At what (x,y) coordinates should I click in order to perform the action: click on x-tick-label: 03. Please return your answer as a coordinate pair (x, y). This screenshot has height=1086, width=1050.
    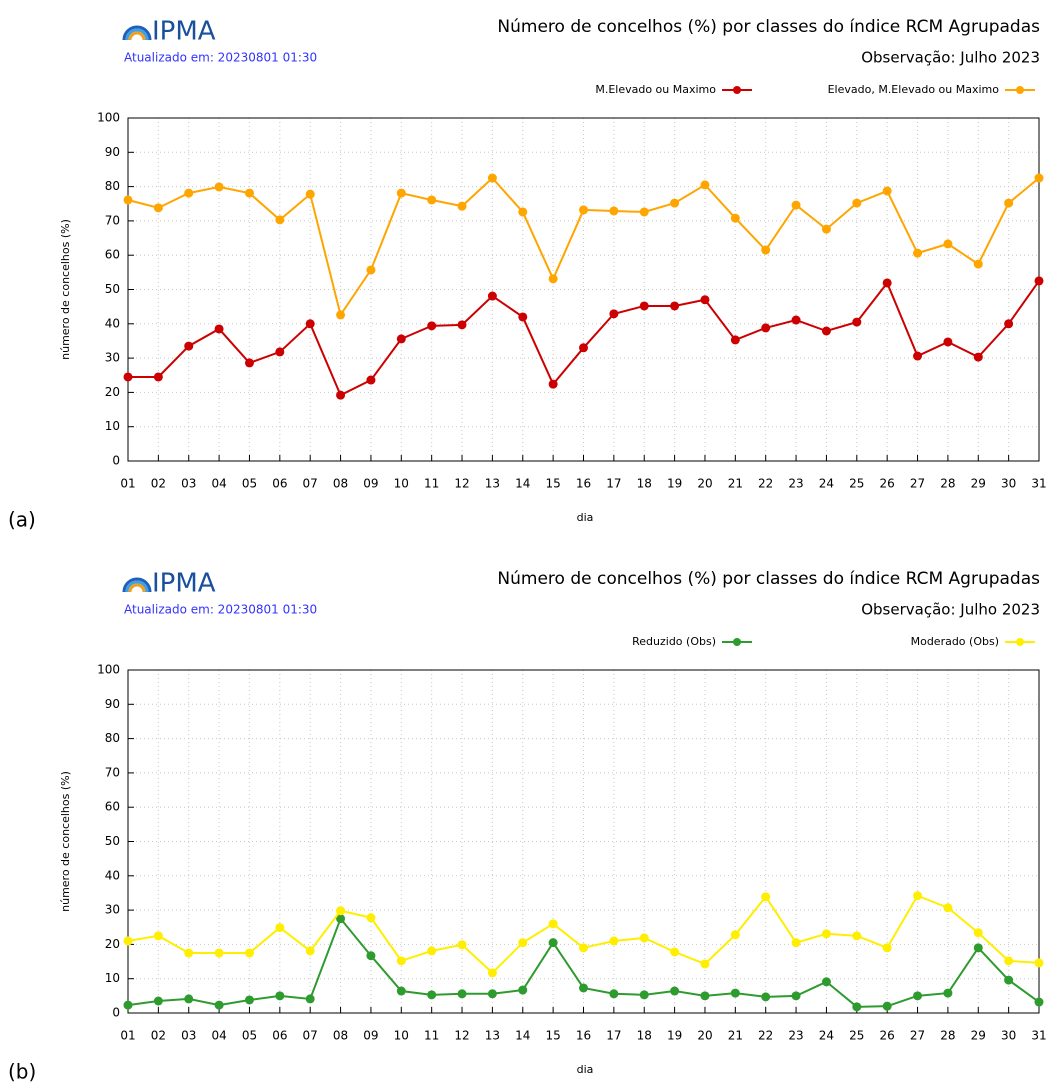
    Looking at the image, I should click on (188, 484).